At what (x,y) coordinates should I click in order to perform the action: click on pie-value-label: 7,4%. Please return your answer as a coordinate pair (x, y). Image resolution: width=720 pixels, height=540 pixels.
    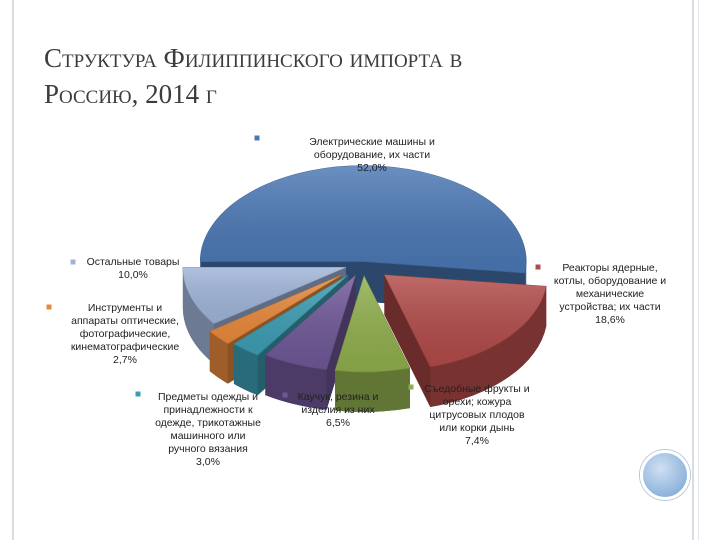
    Looking at the image, I should click on (477, 441).